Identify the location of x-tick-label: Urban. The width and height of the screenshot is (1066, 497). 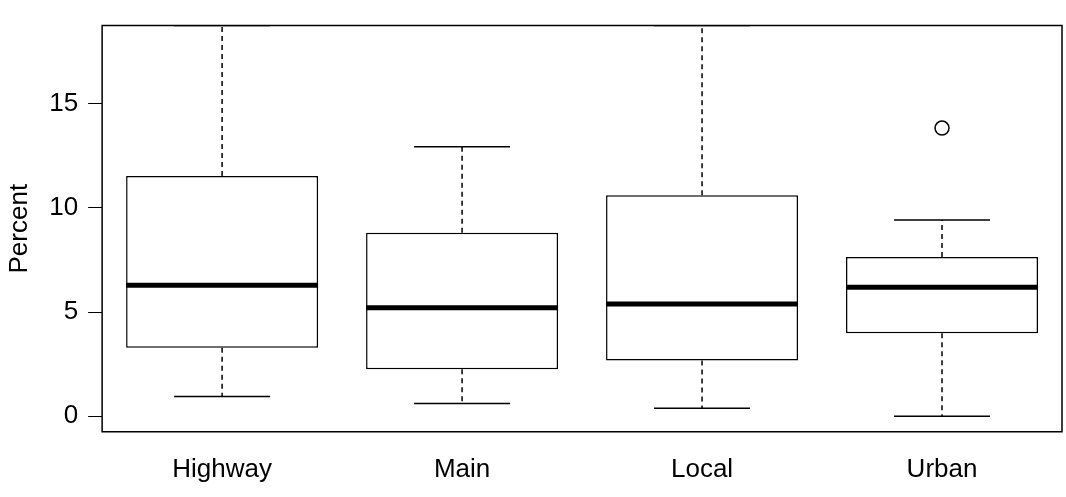
(942, 467).